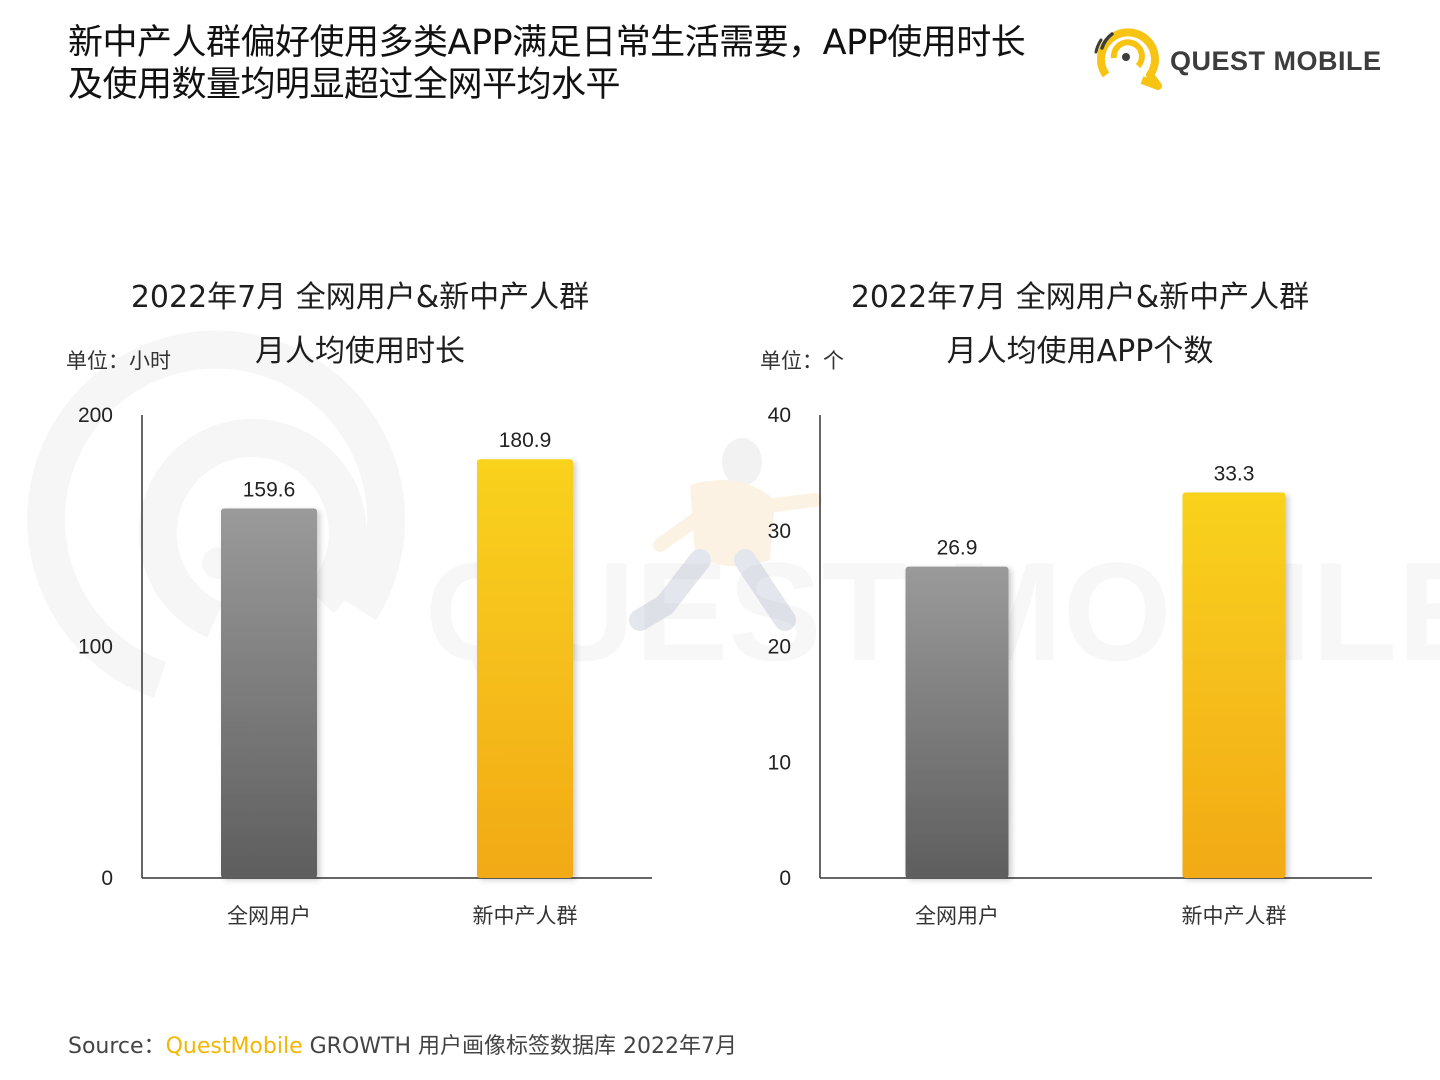  Describe the element at coordinates (1128, 59) in the screenshot. I see `quest-mobile-logo-icon` at that location.